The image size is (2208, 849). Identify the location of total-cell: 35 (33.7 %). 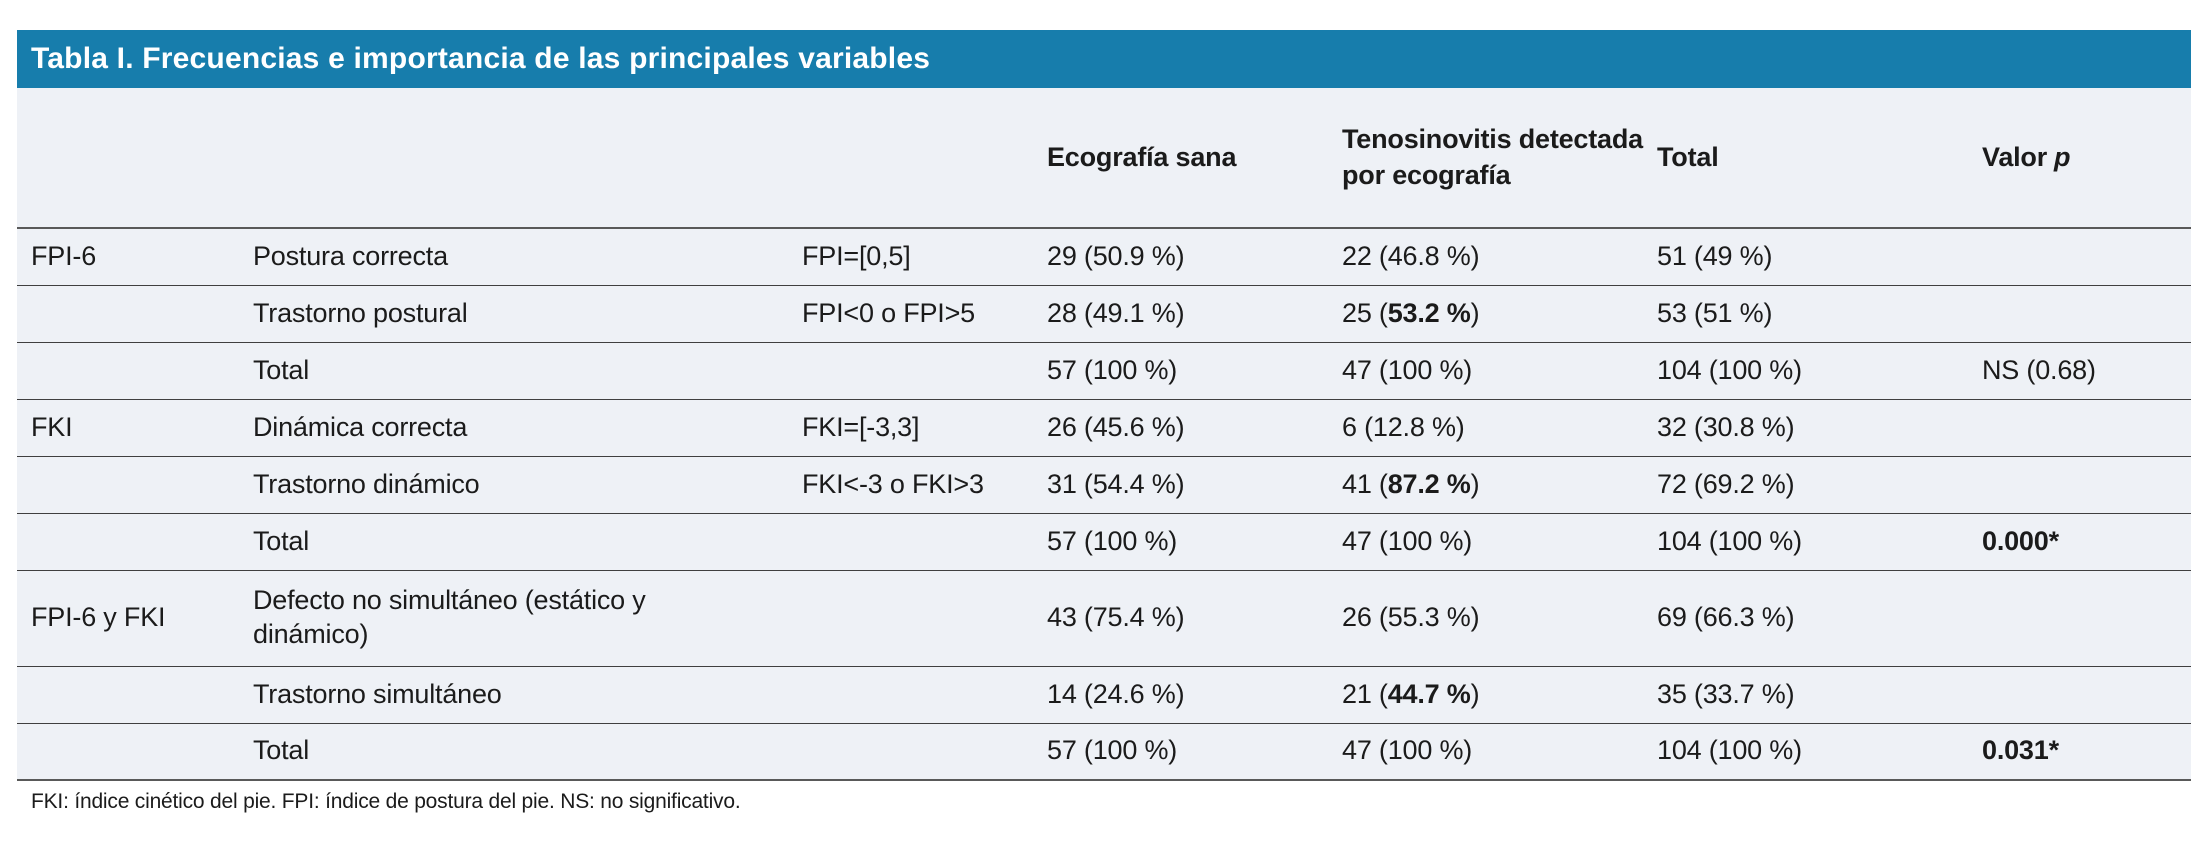
(1819, 695).